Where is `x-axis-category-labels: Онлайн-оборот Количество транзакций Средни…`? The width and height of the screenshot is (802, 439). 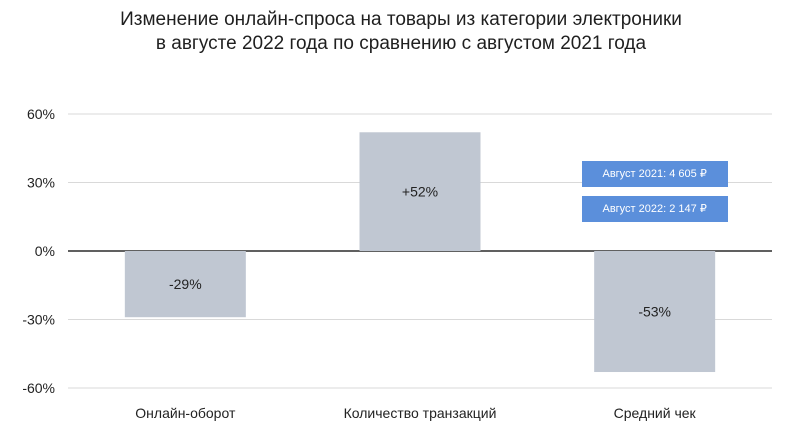 x-axis-category-labels: Онлайн-оборот Количество транзакций Средни… is located at coordinates (415, 413).